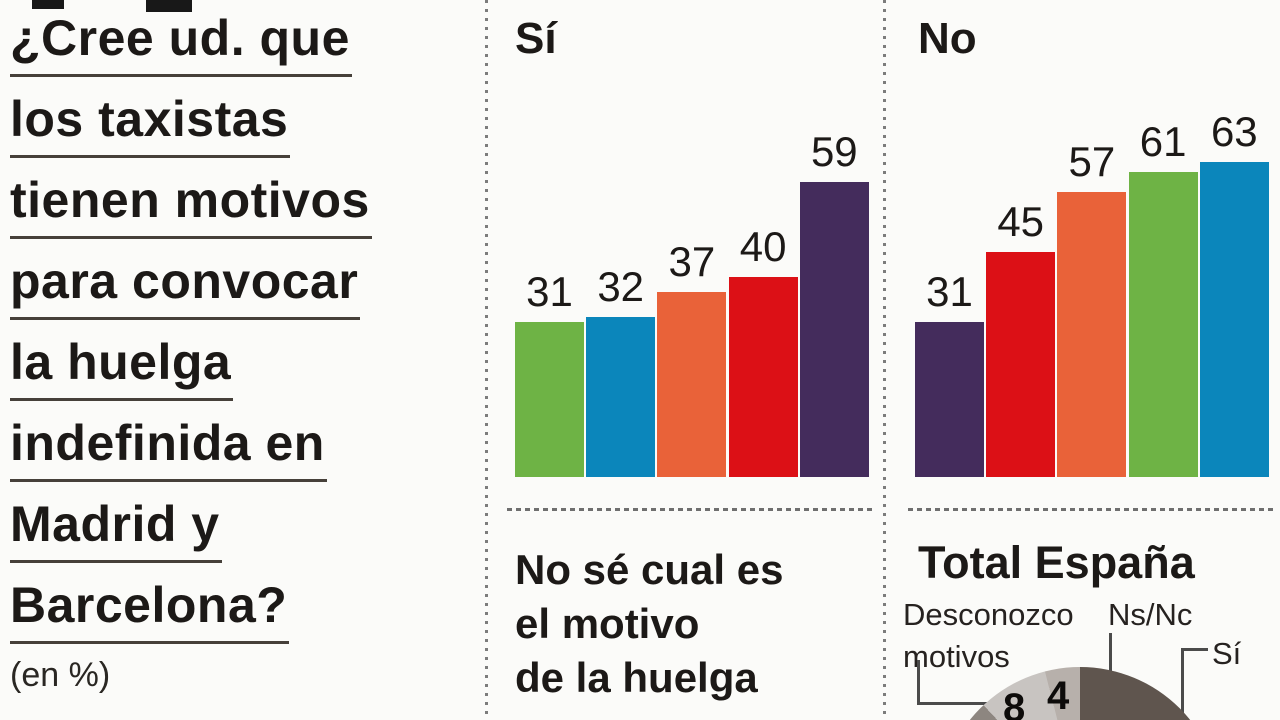 The height and width of the screenshot is (720, 1280). I want to click on no-panel-header: No, so click(947, 38).